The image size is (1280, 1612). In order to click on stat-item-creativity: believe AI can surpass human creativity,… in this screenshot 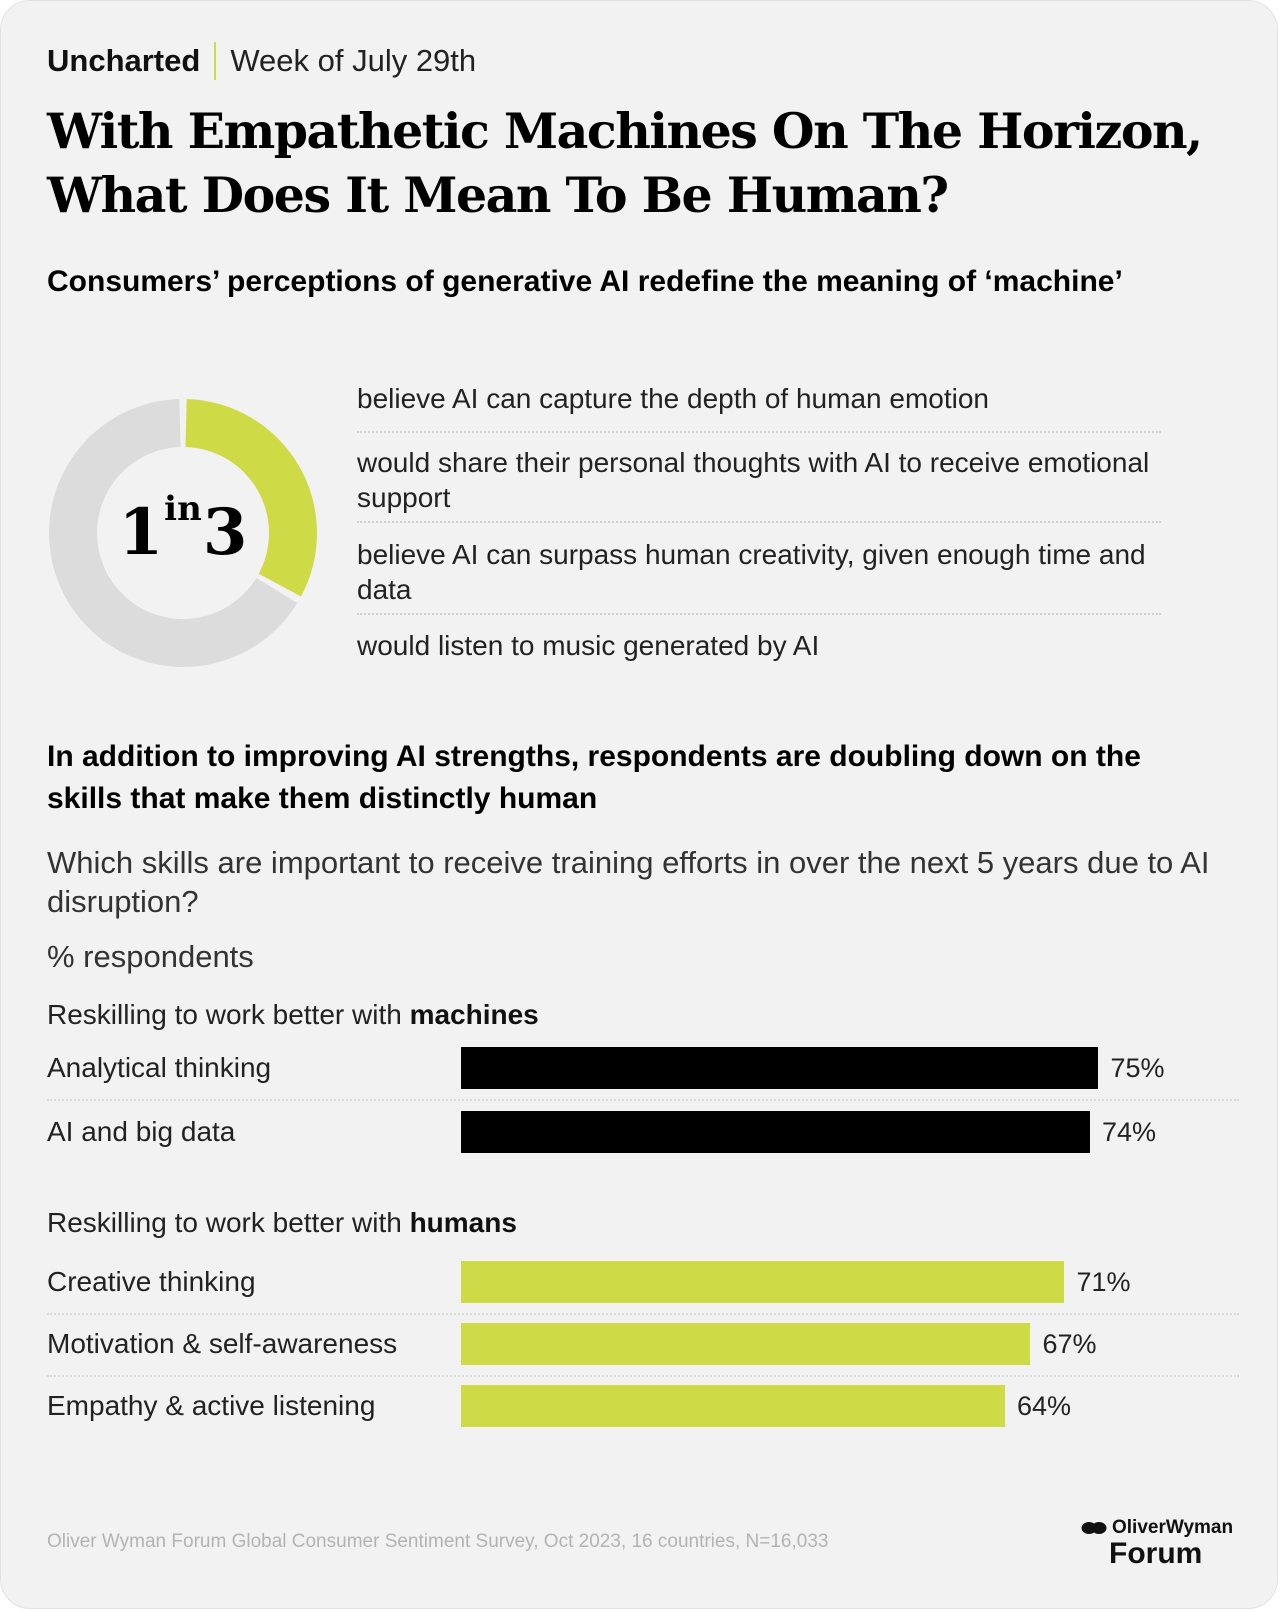, I will do `click(751, 572)`.